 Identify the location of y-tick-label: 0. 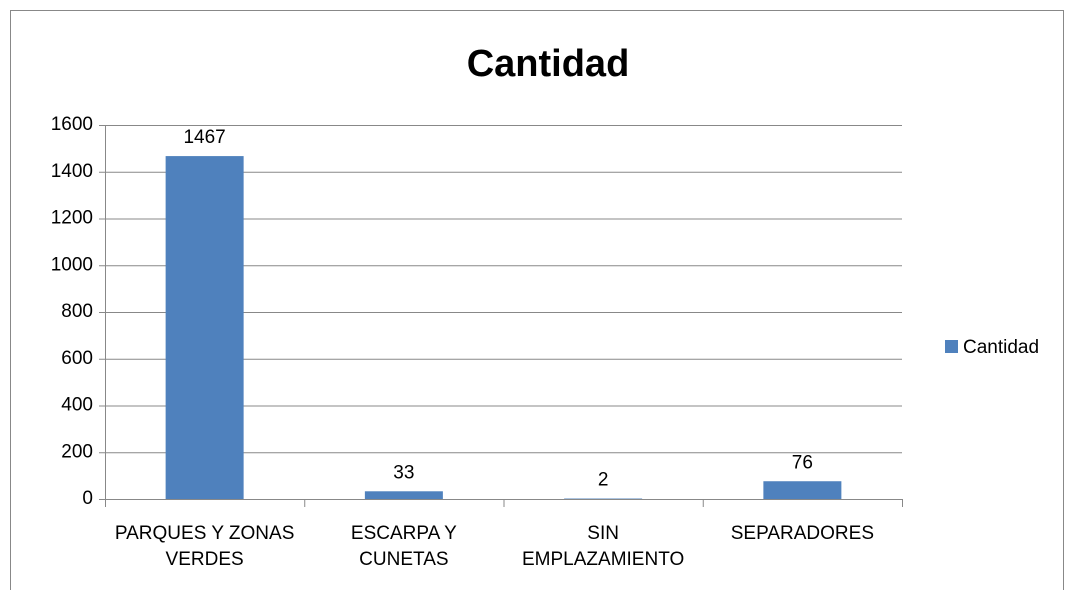
(87, 498).